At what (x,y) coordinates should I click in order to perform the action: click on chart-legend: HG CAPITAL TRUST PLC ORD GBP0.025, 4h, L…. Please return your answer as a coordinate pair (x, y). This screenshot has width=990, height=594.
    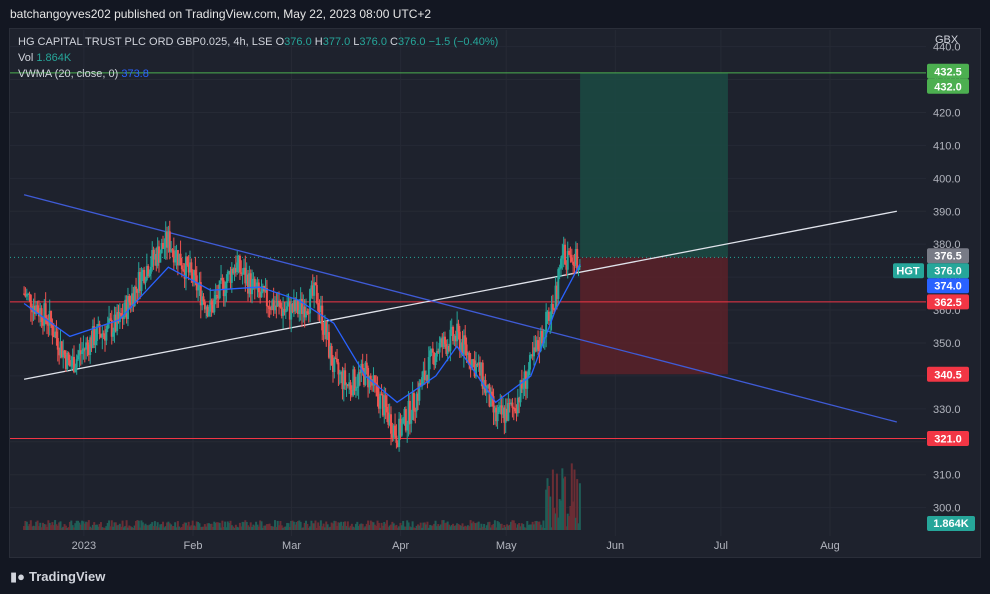
    Looking at the image, I should click on (258, 58).